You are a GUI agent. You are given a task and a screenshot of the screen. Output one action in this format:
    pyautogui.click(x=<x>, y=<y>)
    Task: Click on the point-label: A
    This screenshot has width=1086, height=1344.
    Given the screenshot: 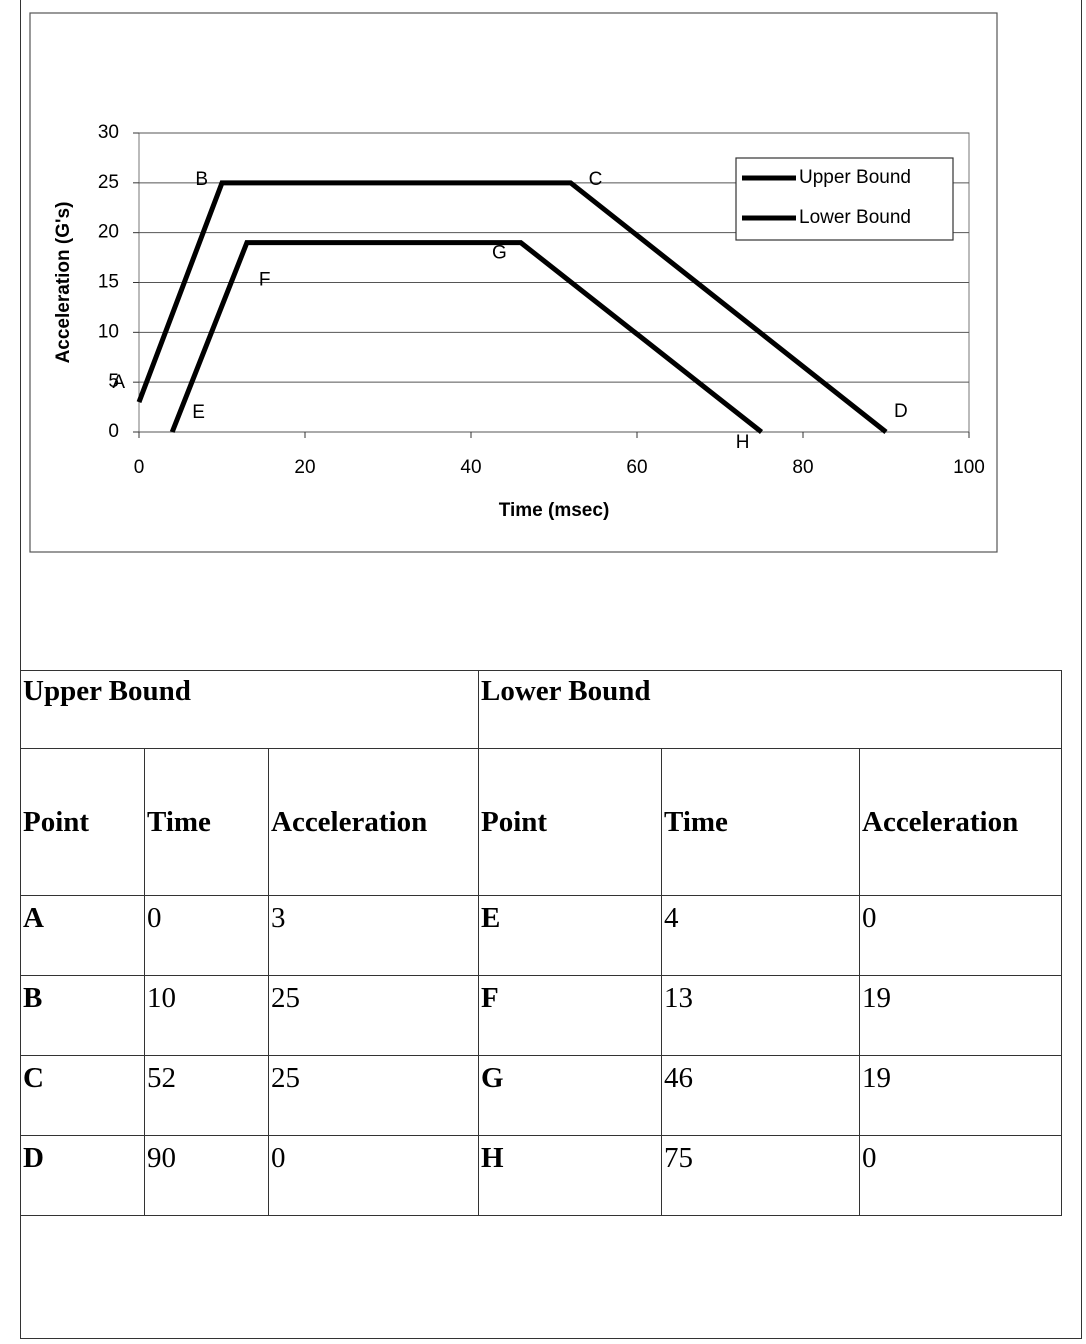 What is the action you would take?
    pyautogui.click(x=118, y=382)
    